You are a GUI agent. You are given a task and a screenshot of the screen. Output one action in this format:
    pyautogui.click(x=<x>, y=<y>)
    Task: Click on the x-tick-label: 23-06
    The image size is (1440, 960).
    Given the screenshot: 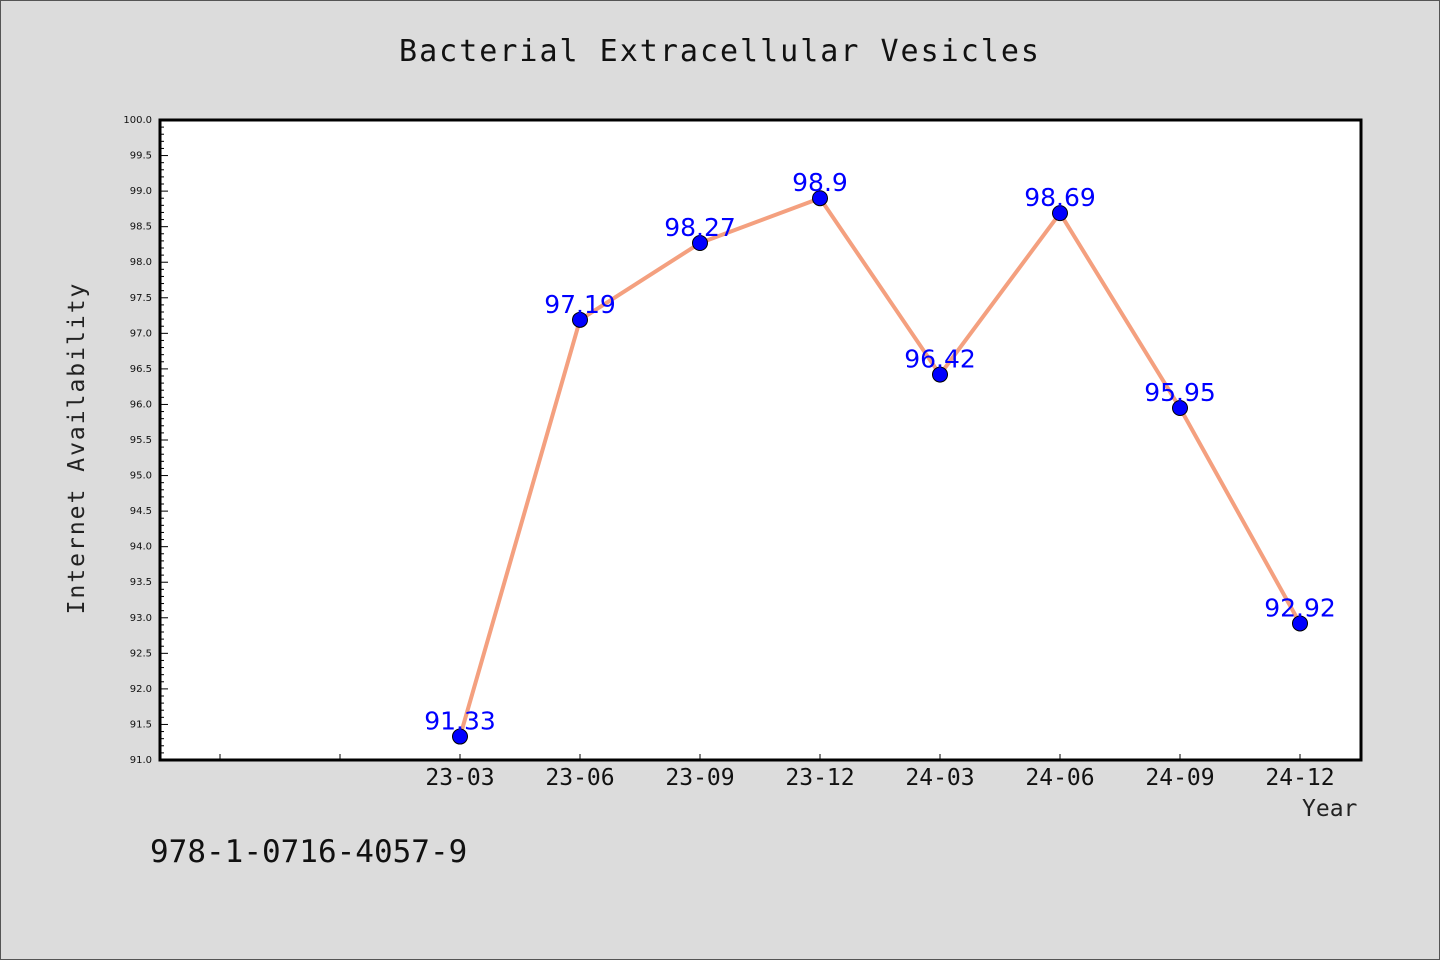 What is the action you would take?
    pyautogui.click(x=579, y=778)
    